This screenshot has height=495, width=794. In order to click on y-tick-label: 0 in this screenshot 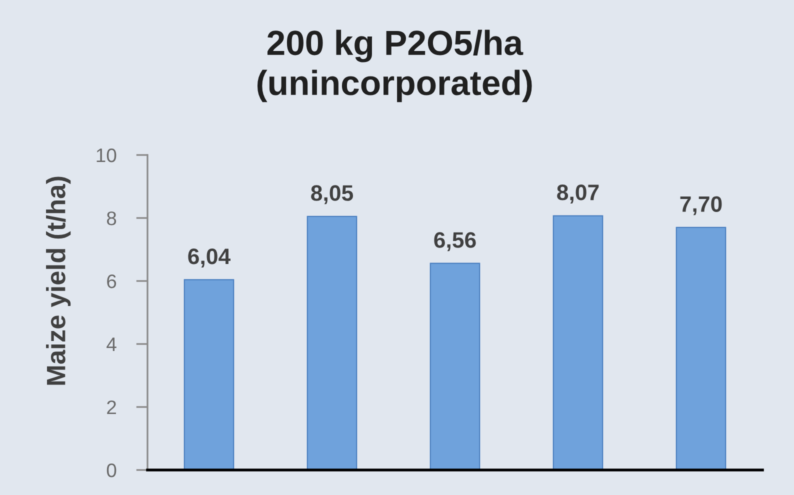, I will do `click(111, 470)`.